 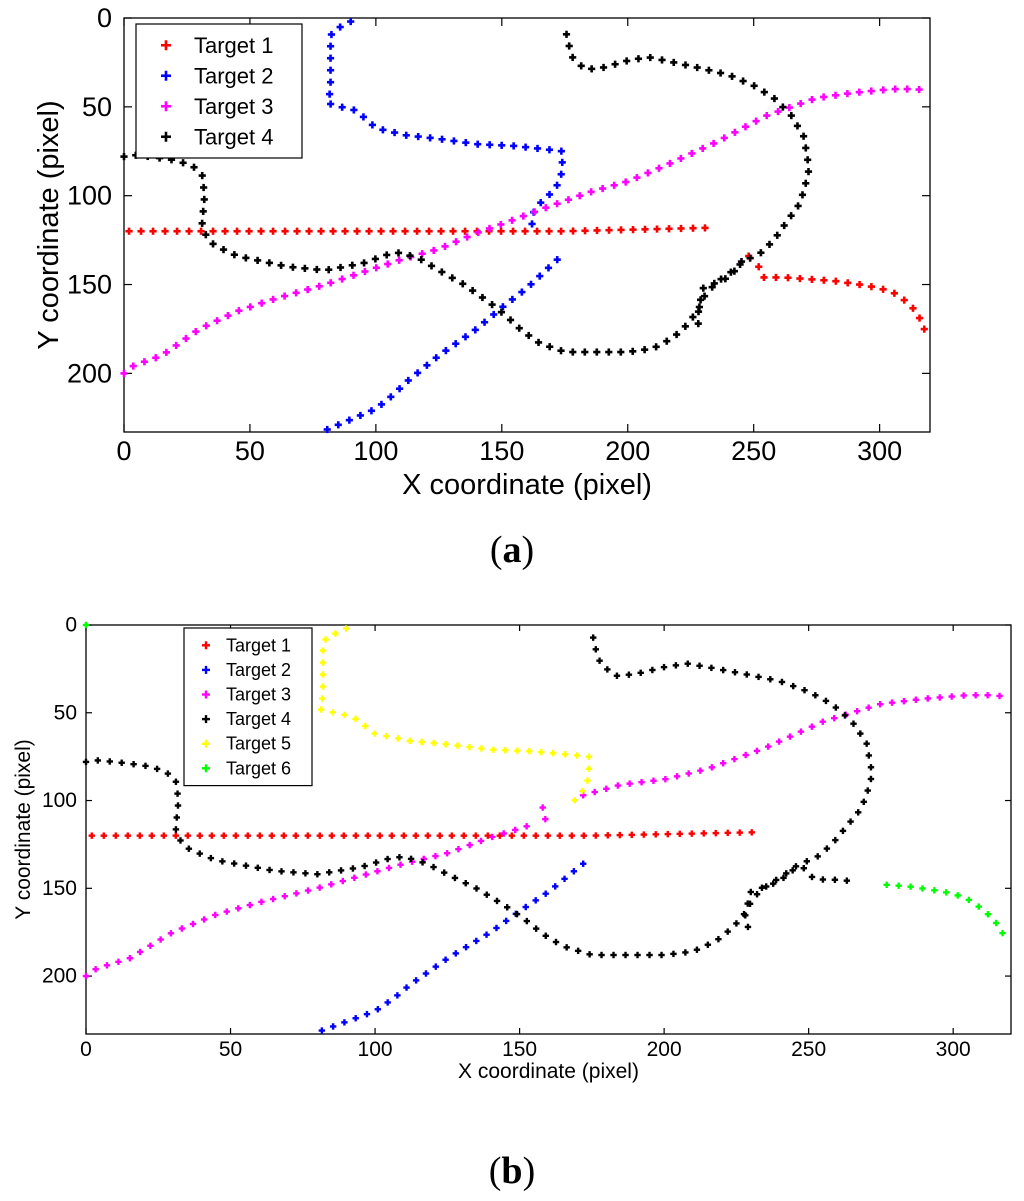 I want to click on legend-label: Target 1, so click(x=258, y=645).